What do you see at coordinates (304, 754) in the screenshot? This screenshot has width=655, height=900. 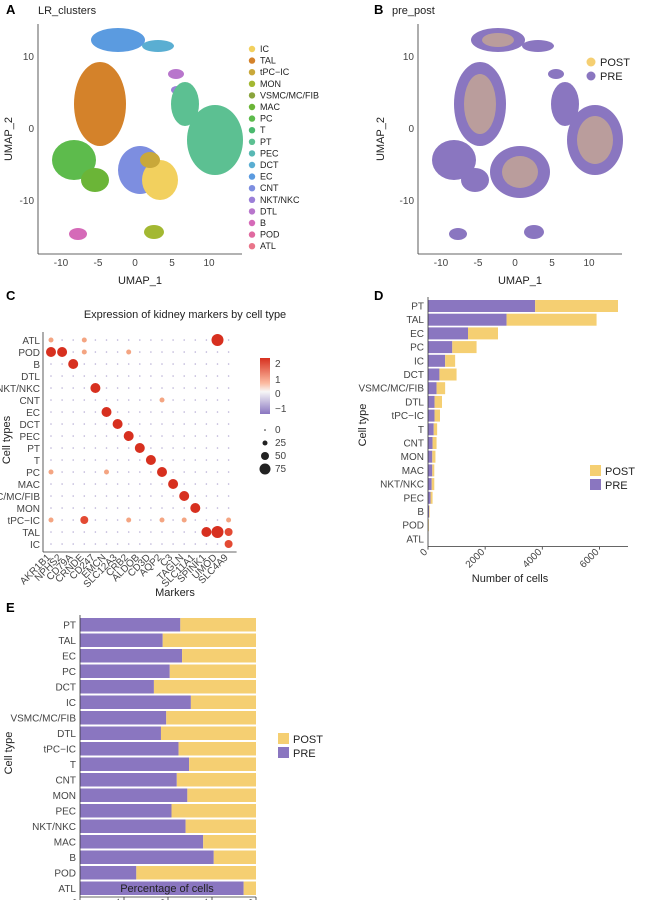 I see `legend-label: PRE` at bounding box center [304, 754].